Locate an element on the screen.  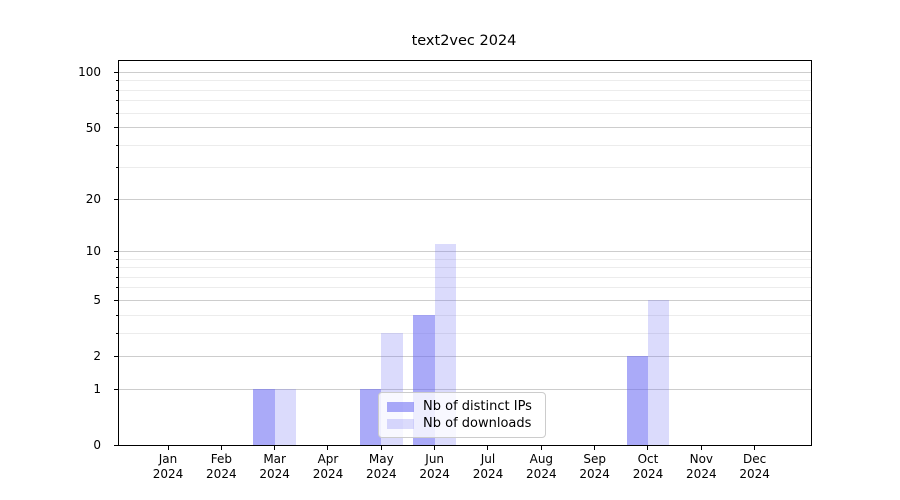
x-tick-may is located at coordinates (381, 447).